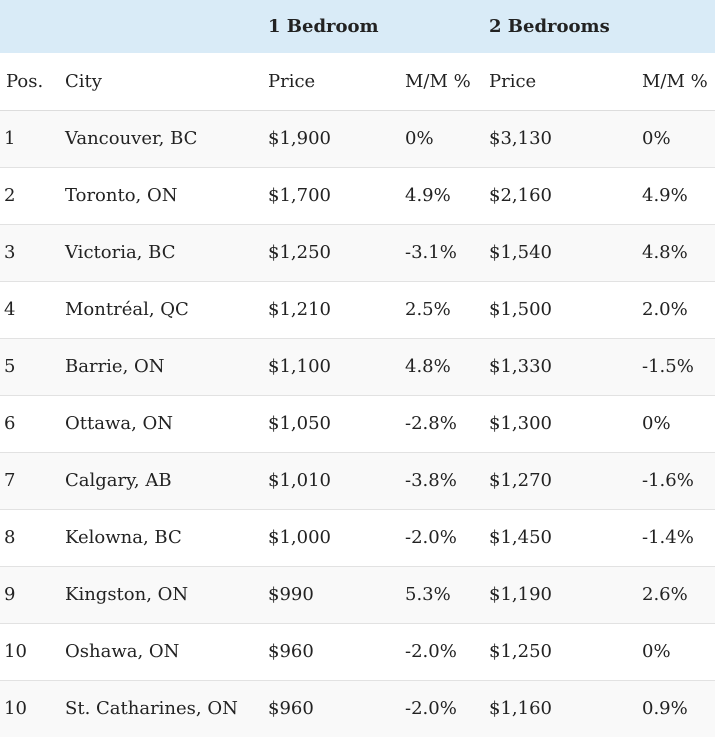  I want to click on cell-price-1br: $1,000, so click(299, 537).